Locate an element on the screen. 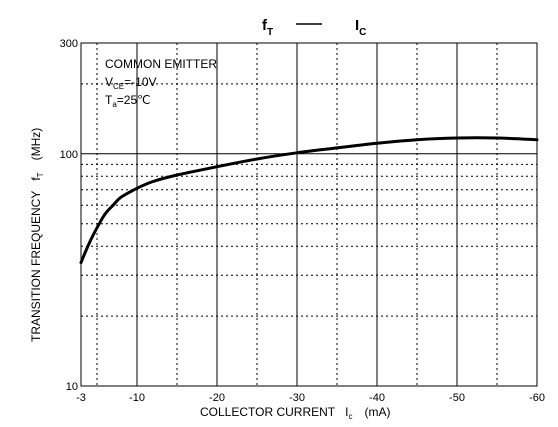 The image size is (558, 427). annotation-line1: COMMON EMITTER is located at coordinates (161, 64).